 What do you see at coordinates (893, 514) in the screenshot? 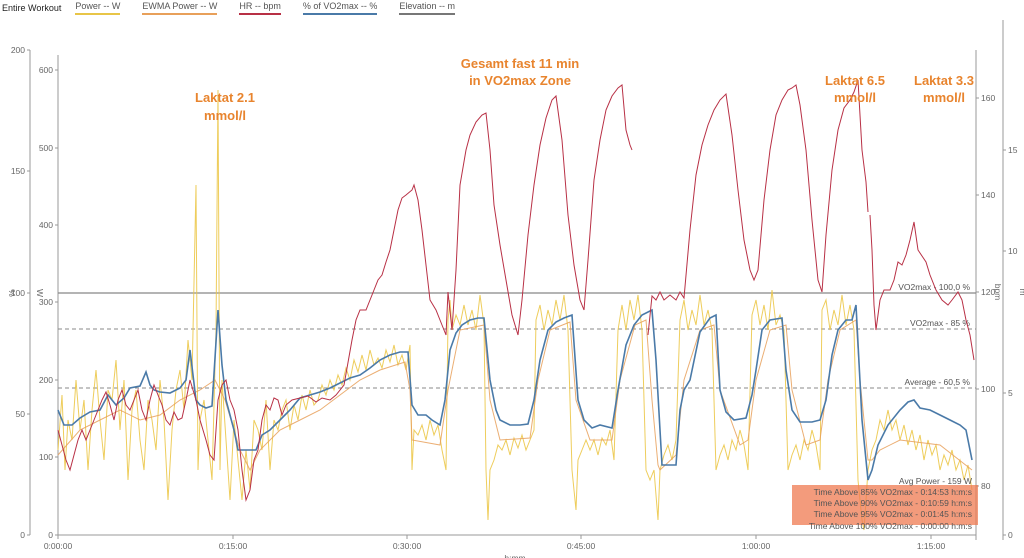
I see `stat-time-above-95: Time Above 95% VO2max - 0:01:45 h:m:s` at bounding box center [893, 514].